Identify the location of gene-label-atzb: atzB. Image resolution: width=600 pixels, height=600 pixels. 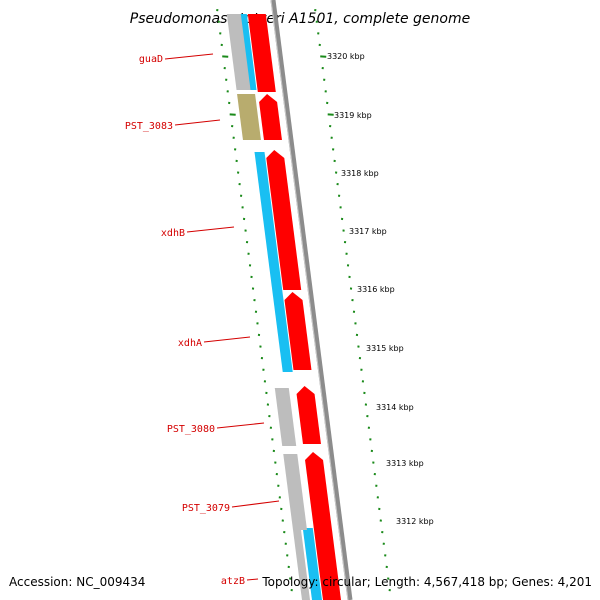
(240, 581).